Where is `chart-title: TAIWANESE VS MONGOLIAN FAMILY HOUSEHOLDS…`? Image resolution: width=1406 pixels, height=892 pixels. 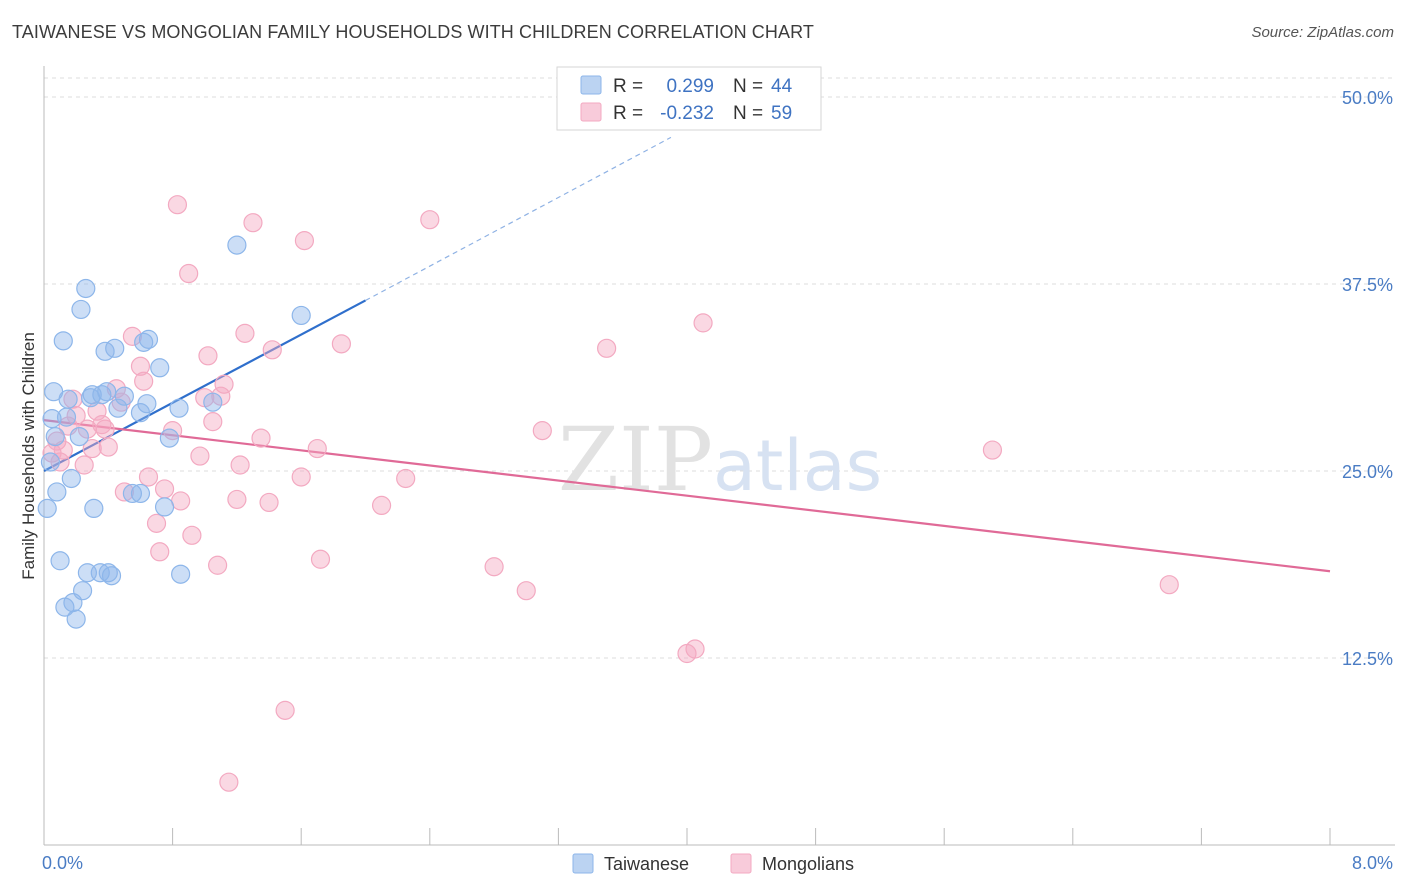
chart-title: TAIWANESE VS MONGOLIAN FAMILY HOUSEHOLDS… is located at coordinates (413, 32).